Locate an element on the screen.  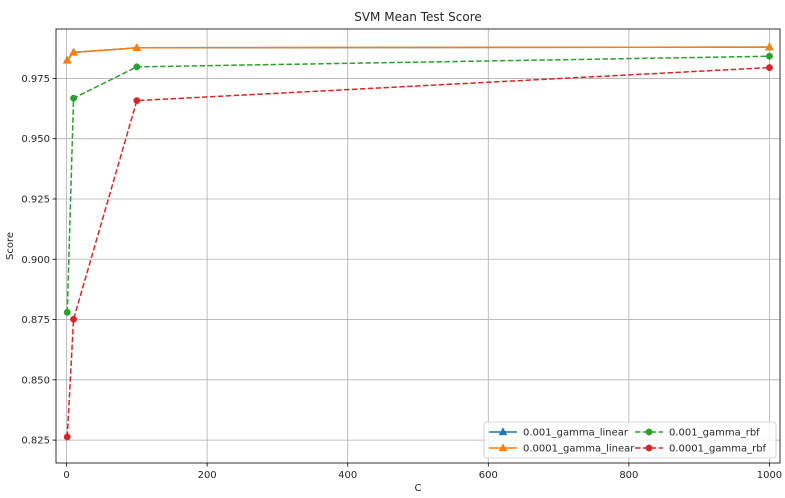
y-tick-label: 0.950 is located at coordinates (35, 139).